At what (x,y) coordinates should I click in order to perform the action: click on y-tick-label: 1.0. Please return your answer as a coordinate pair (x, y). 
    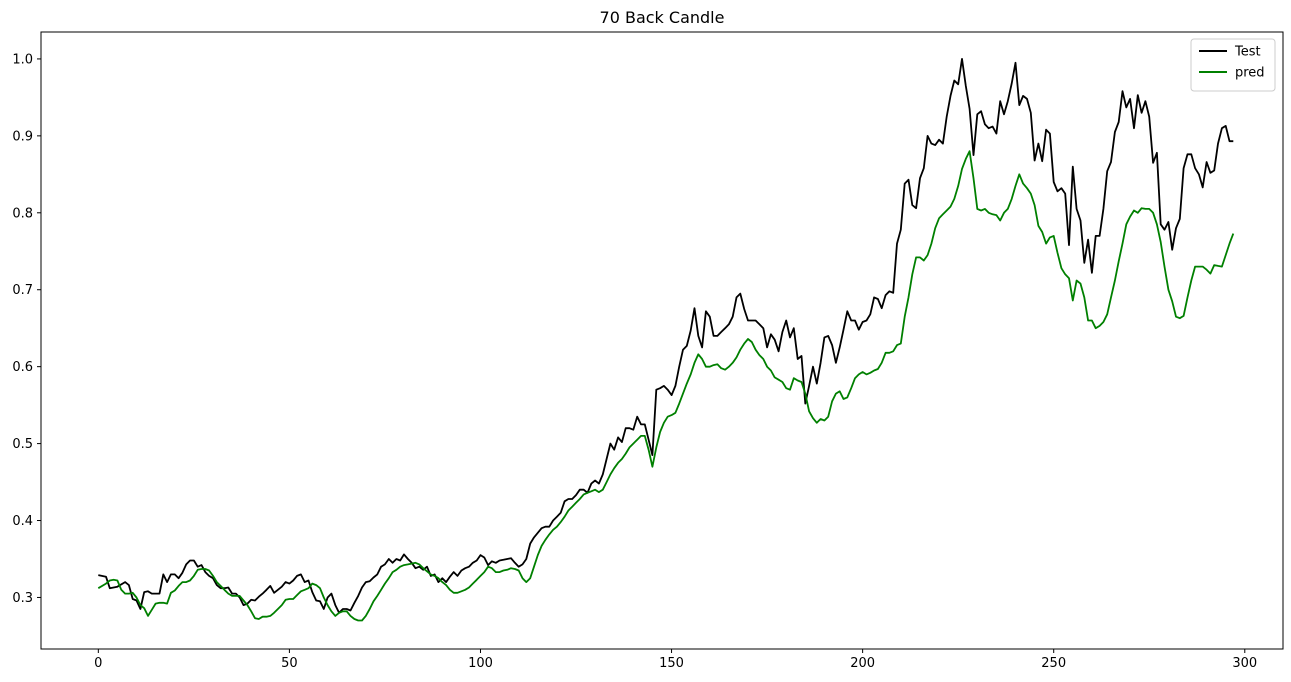
    Looking at the image, I should click on (22, 59).